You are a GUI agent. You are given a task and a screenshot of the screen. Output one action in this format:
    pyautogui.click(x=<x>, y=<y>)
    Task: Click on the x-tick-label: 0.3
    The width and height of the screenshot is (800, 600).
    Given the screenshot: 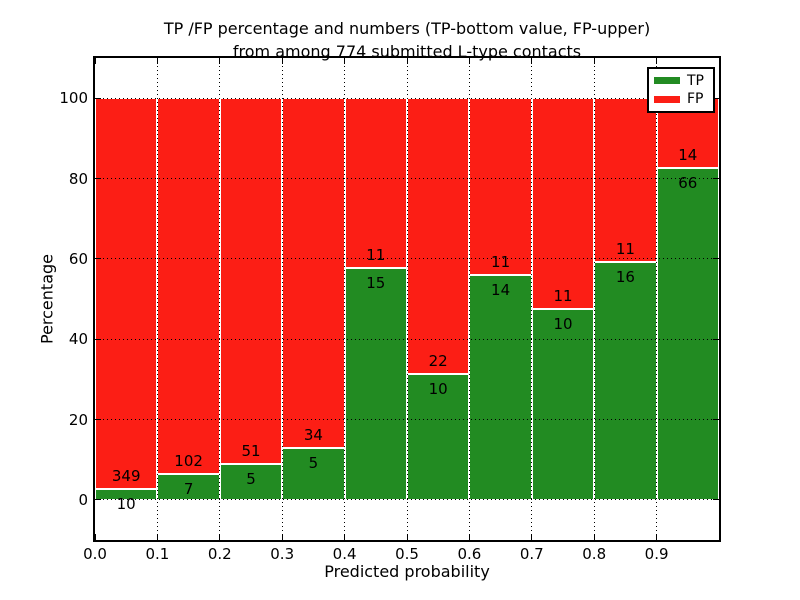 What is the action you would take?
    pyautogui.click(x=282, y=554)
    